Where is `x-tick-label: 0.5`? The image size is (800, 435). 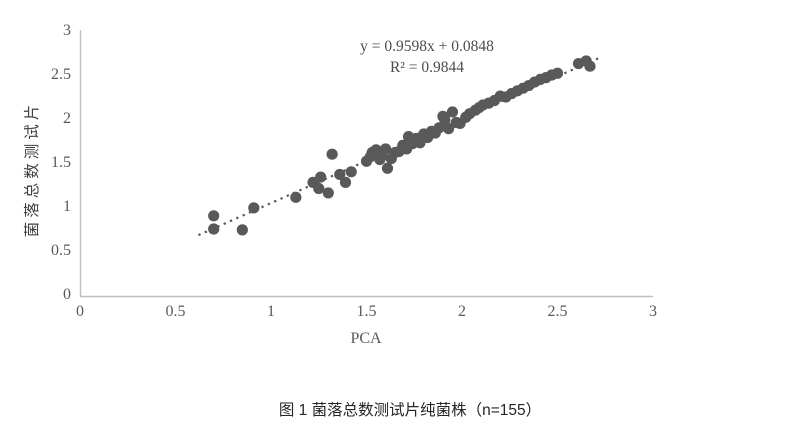
x-tick-label: 0.5 is located at coordinates (175, 311).